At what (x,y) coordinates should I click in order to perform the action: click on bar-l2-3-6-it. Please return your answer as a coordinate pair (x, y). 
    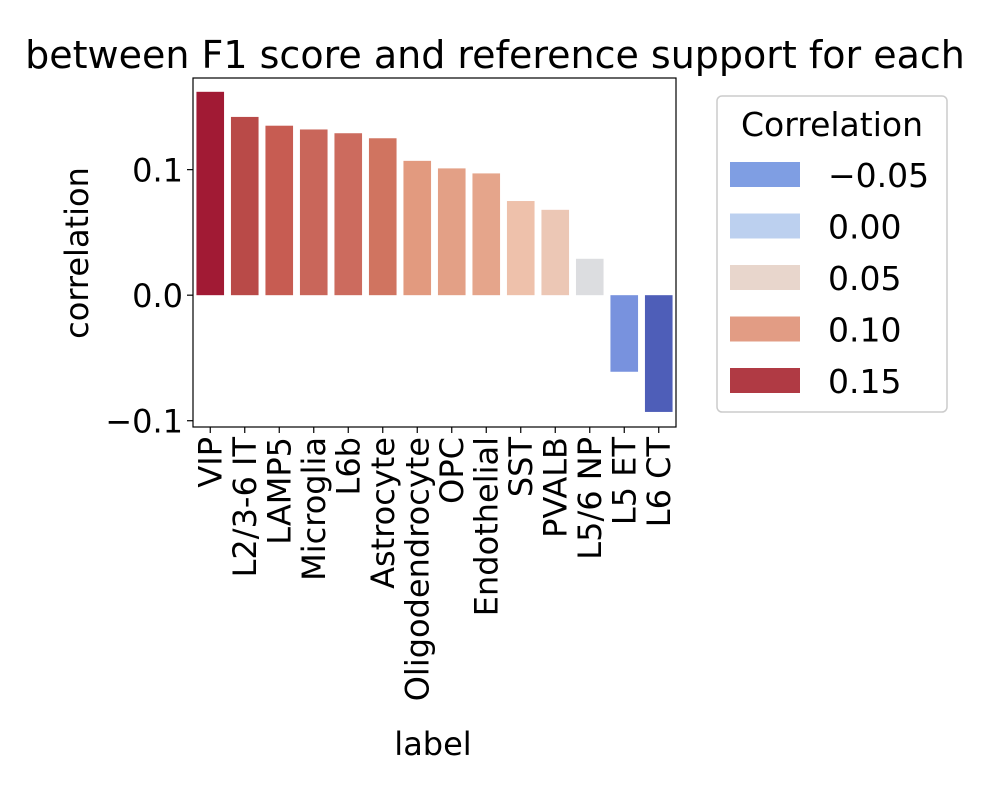
    Looking at the image, I should click on (244, 206).